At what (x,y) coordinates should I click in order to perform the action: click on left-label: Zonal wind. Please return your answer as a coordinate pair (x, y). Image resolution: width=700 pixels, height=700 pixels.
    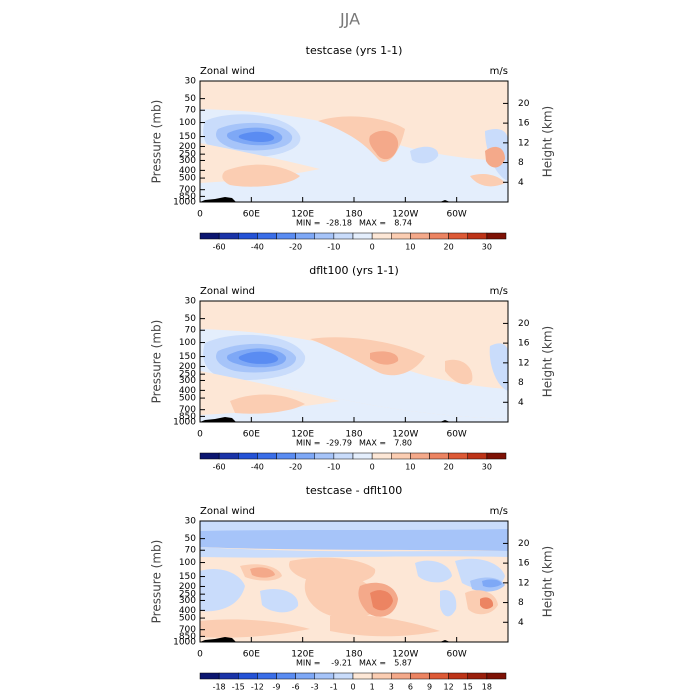
    Looking at the image, I should click on (227, 71).